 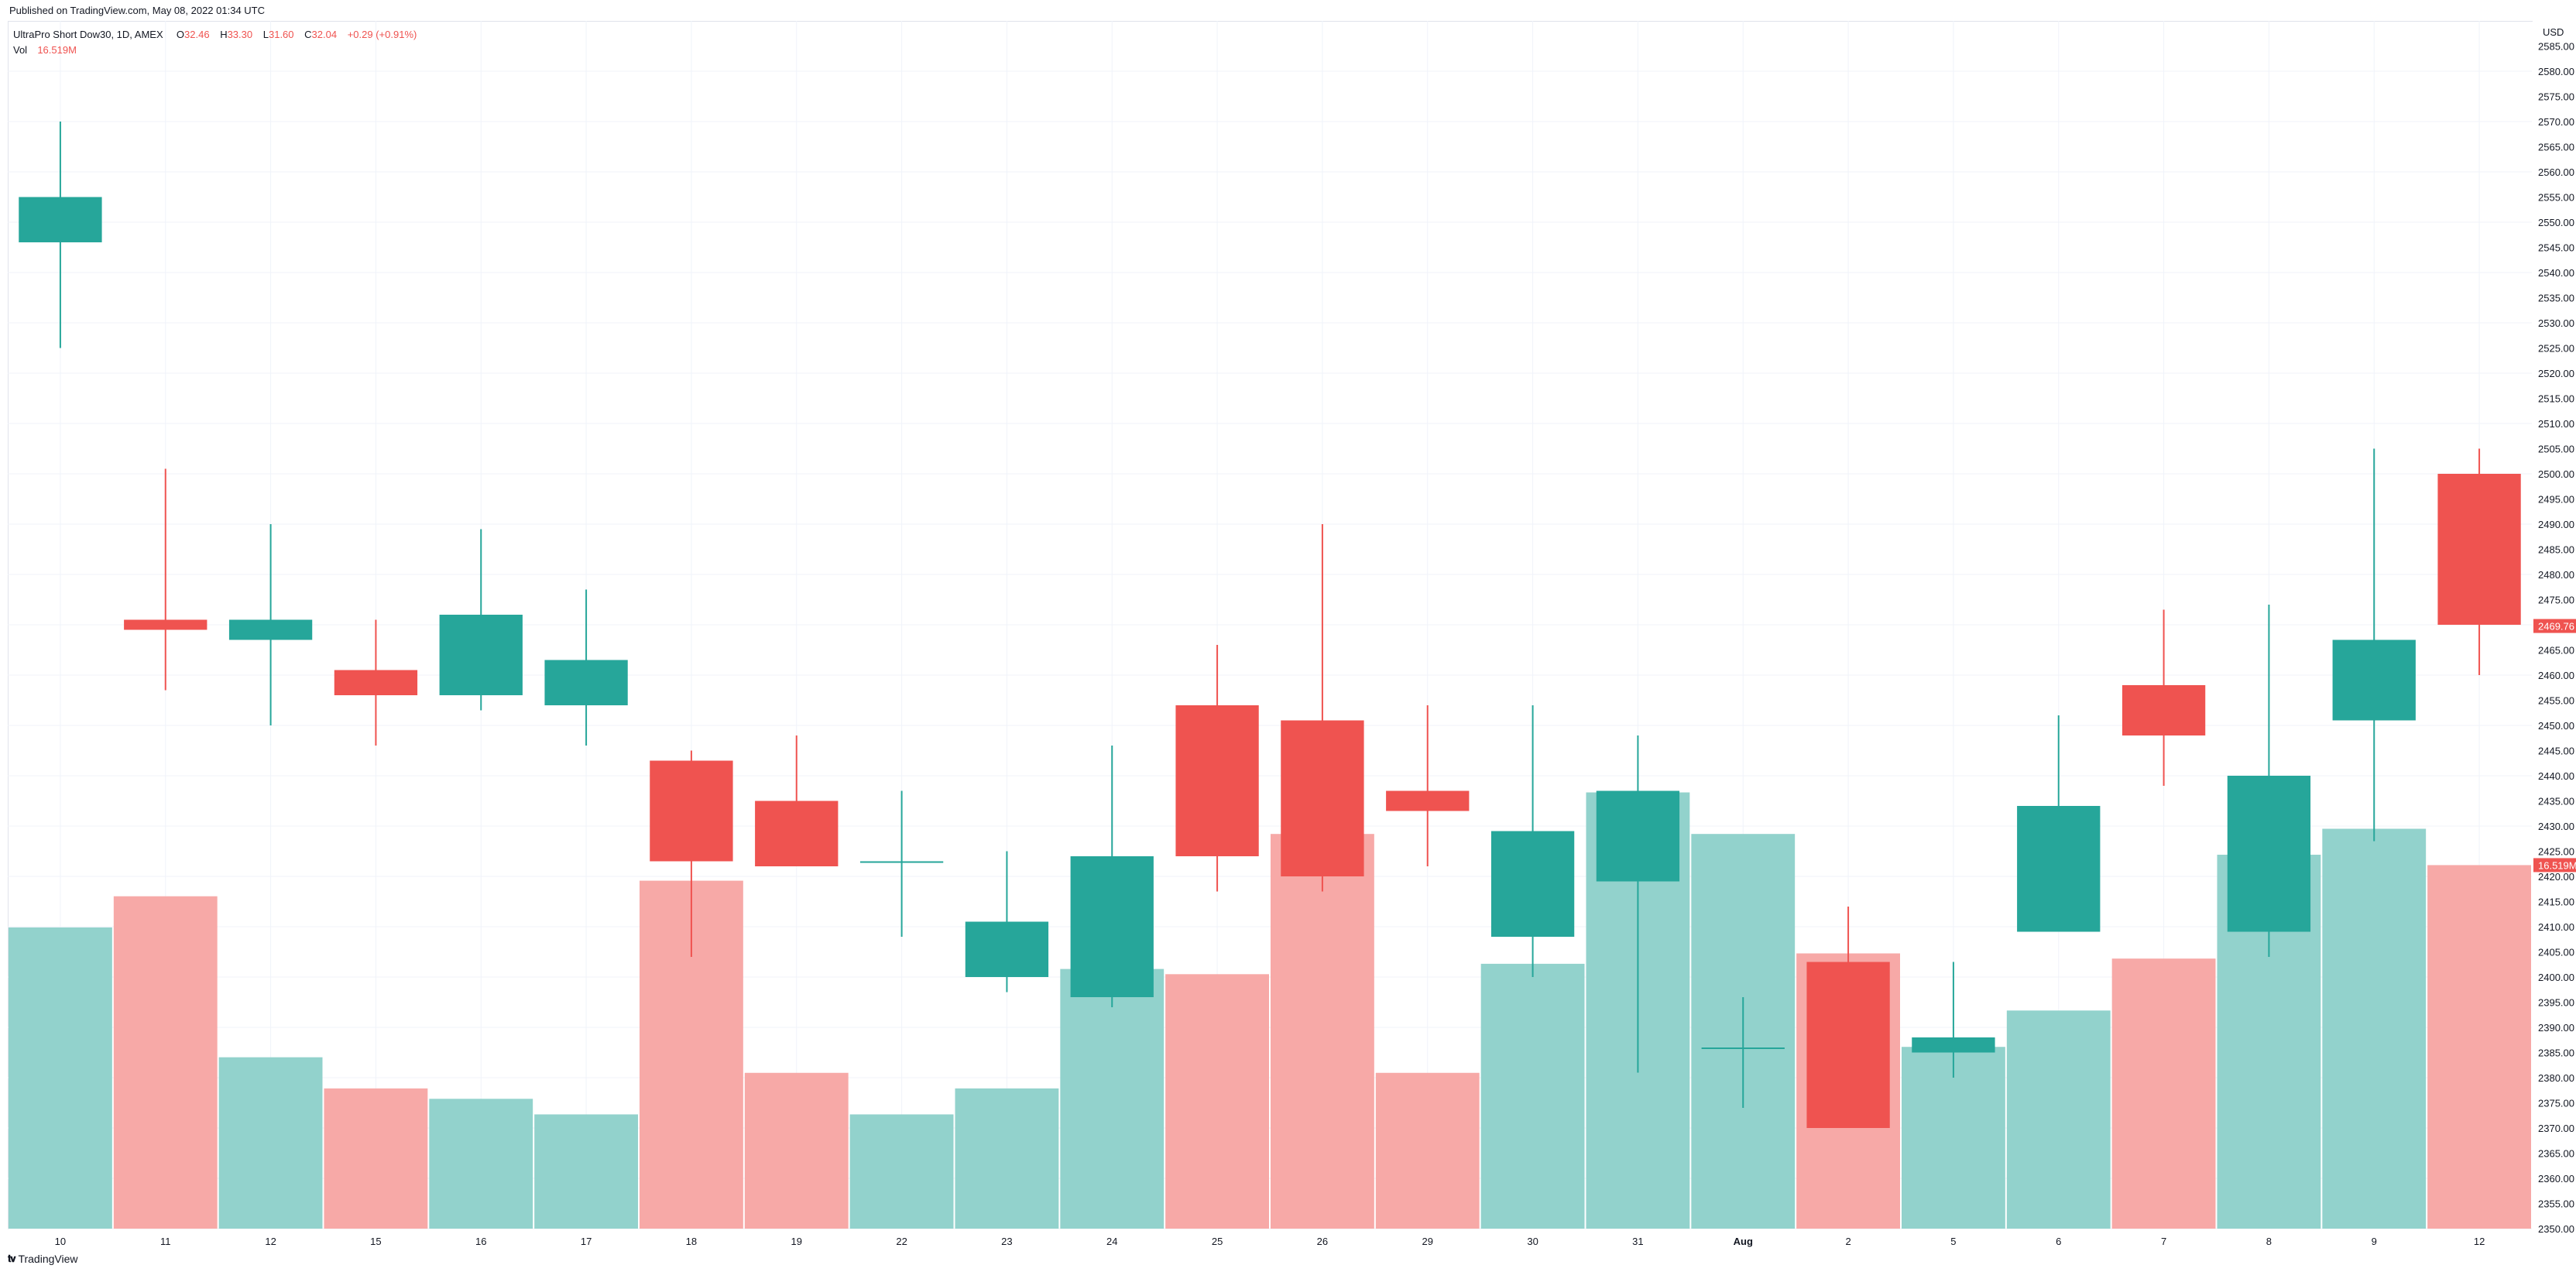 I want to click on price-tick-label: 2425.00, so click(x=2556, y=852).